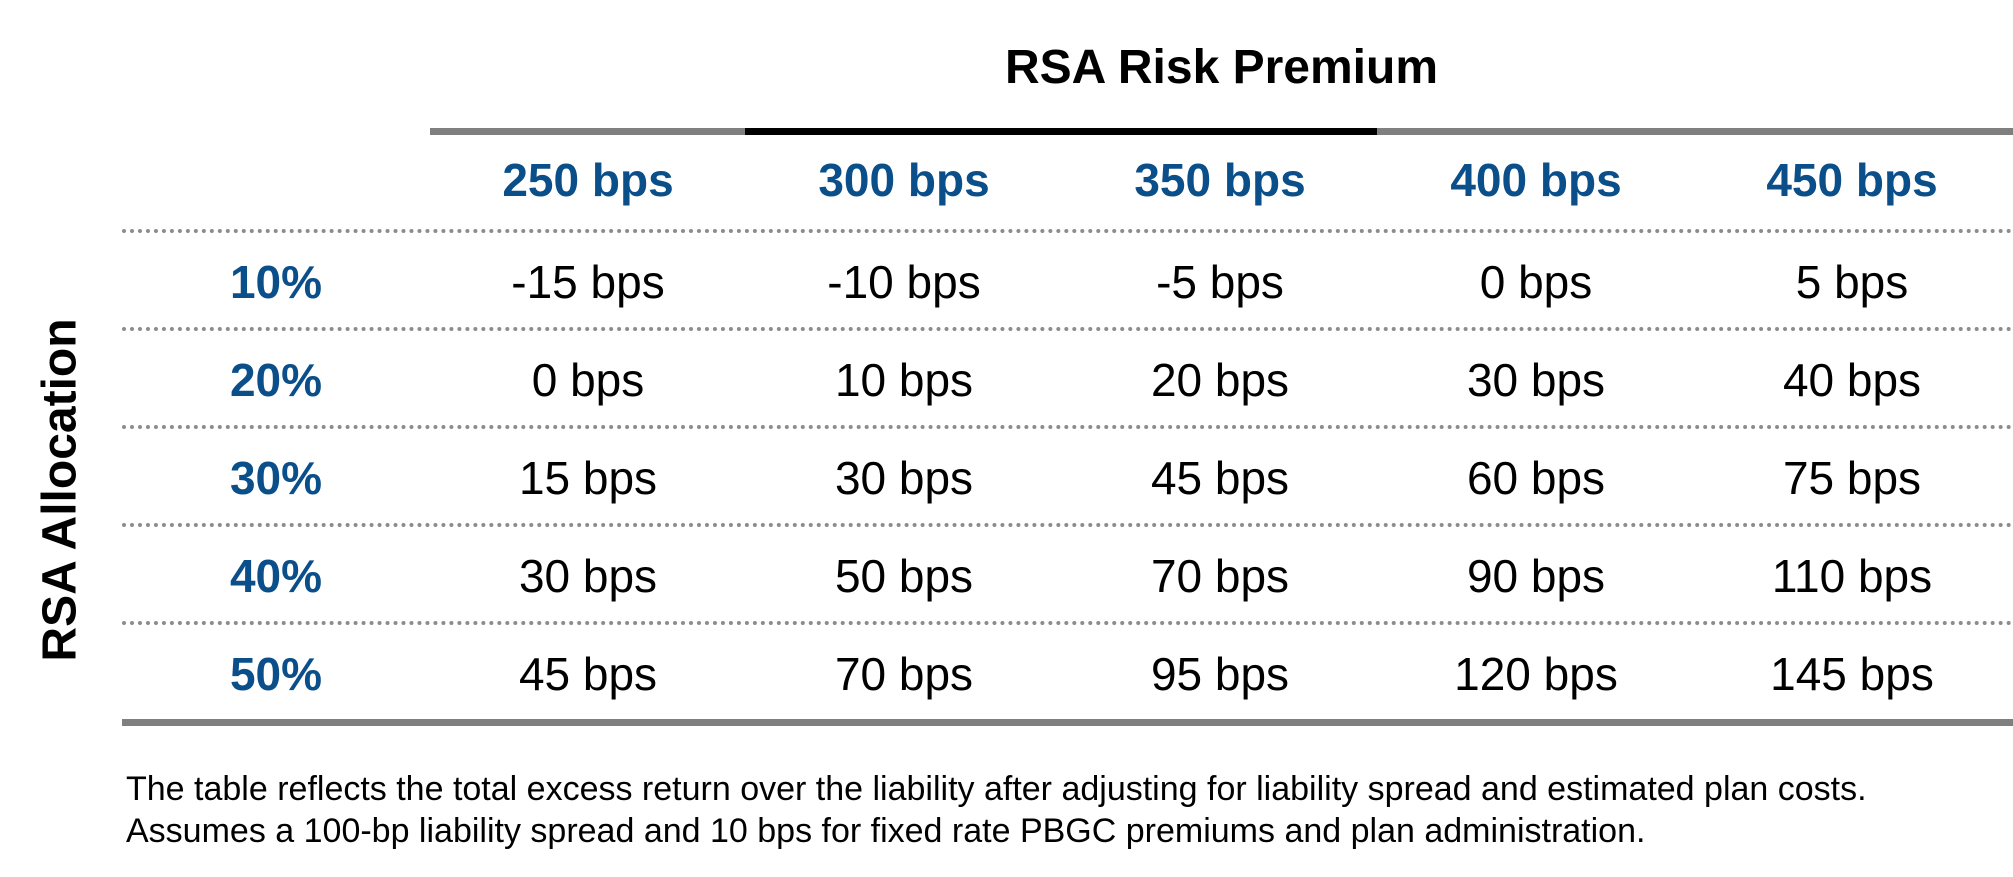 The height and width of the screenshot is (877, 2013). What do you see at coordinates (1852, 674) in the screenshot?
I see `table-cell: 145 bps` at bounding box center [1852, 674].